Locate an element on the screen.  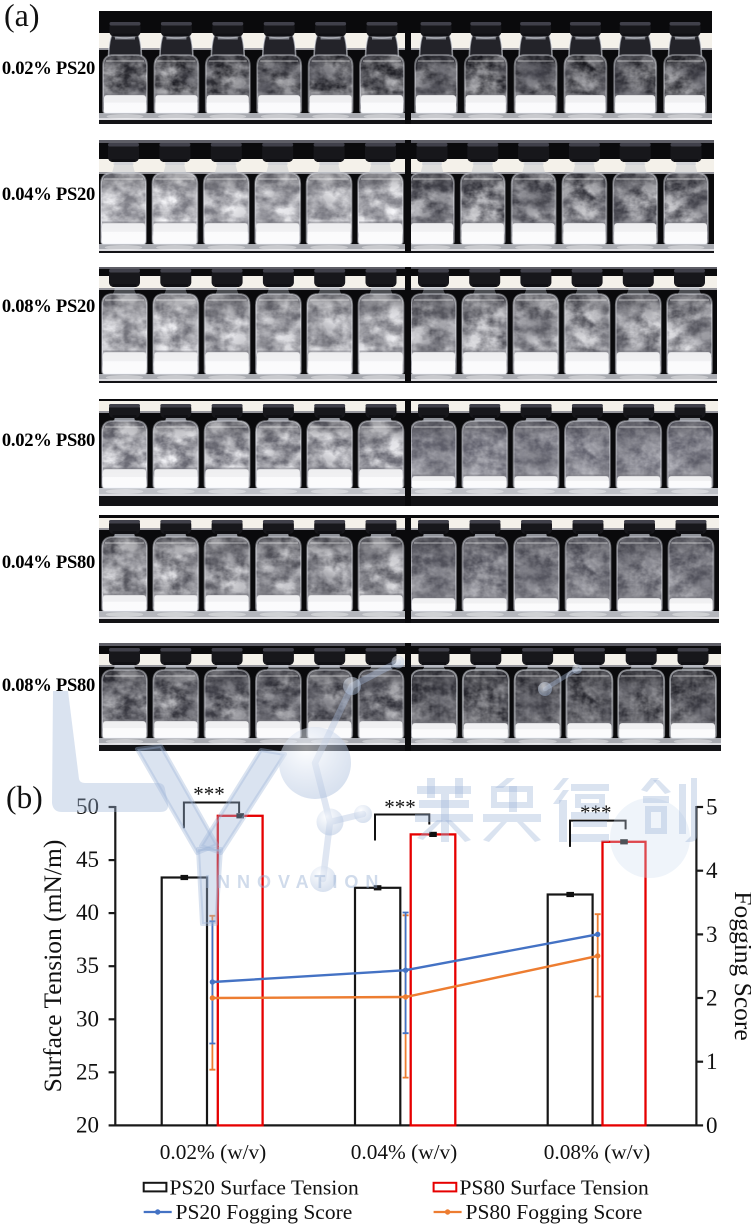
svg-text: 50 is located at coordinates (87, 806).